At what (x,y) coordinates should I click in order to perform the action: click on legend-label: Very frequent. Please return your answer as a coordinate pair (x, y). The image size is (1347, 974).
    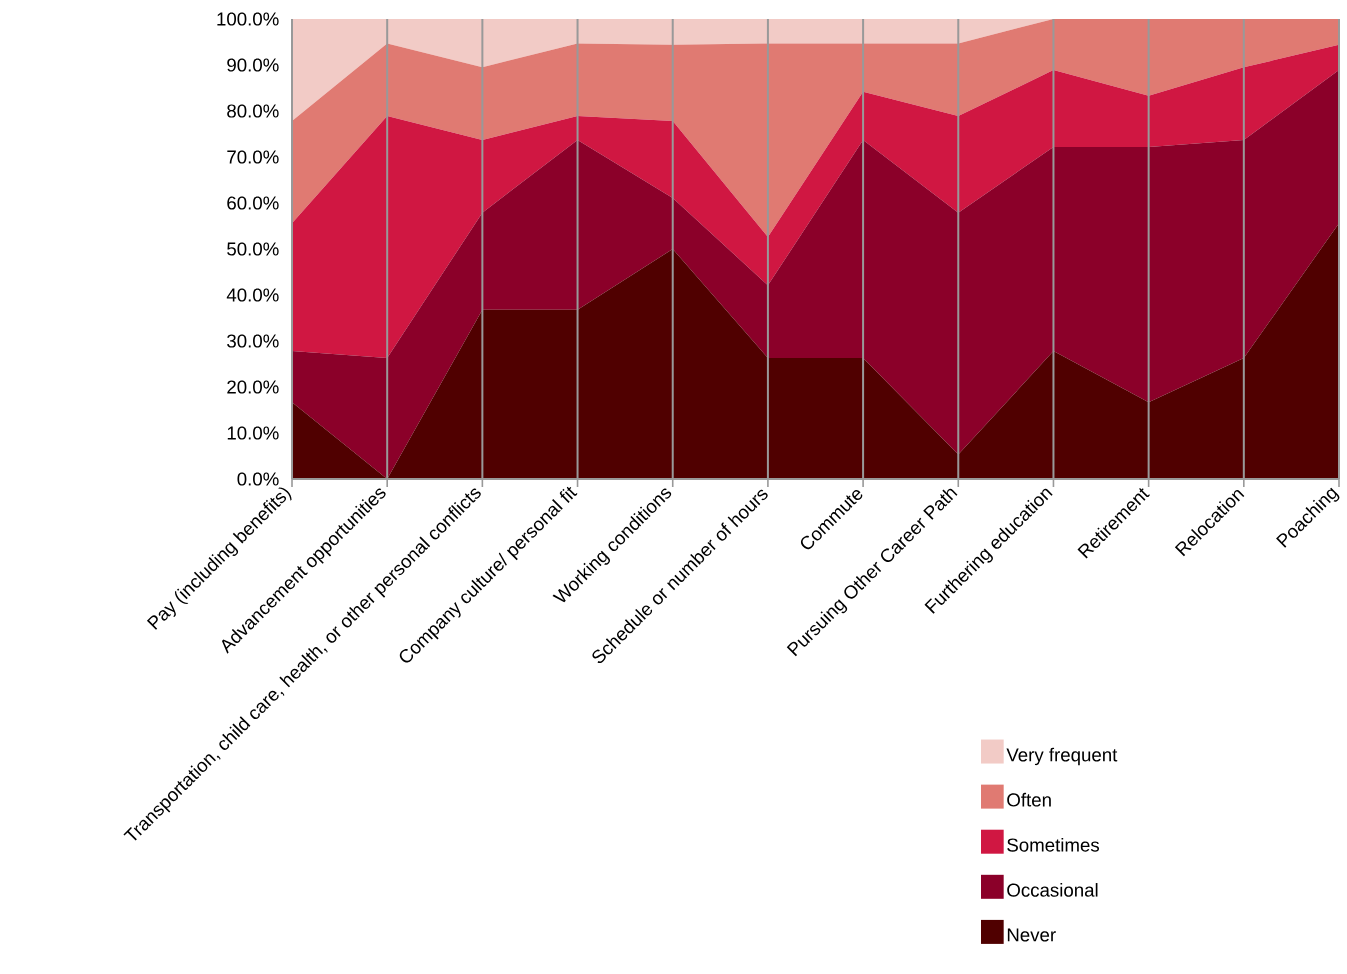
    Looking at the image, I should click on (1062, 756).